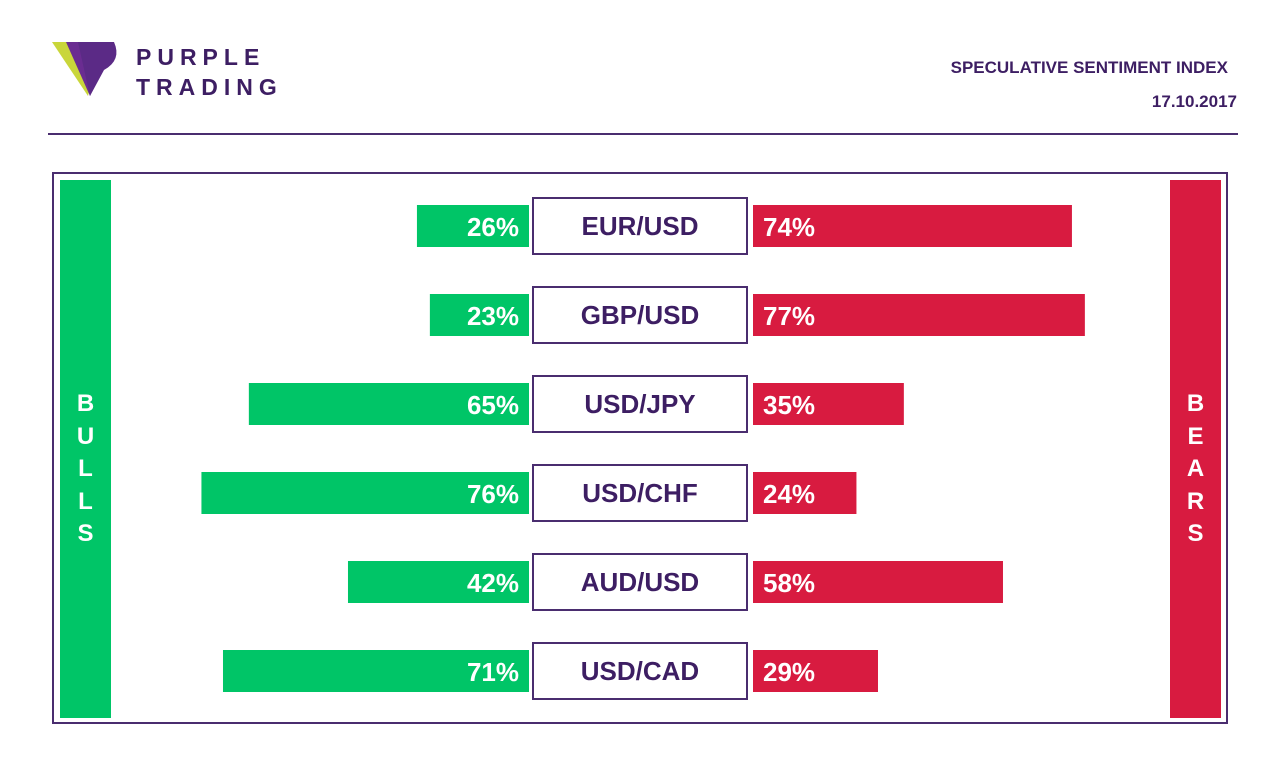 Image resolution: width=1280 pixels, height=780 pixels. What do you see at coordinates (789, 583) in the screenshot?
I see `bear-pct-label-4: 58%` at bounding box center [789, 583].